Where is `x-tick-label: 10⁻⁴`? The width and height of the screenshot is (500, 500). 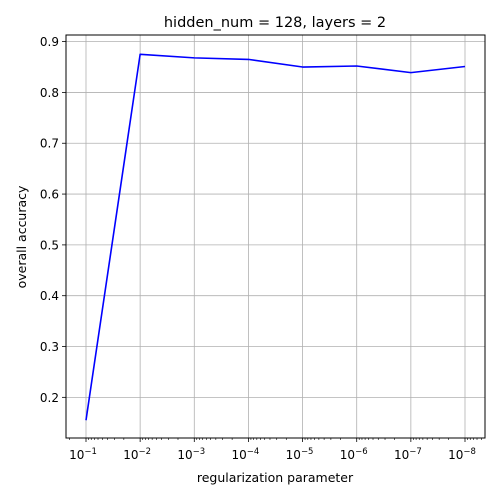
x-tick-label: 10⁻⁴ is located at coordinates (246, 454).